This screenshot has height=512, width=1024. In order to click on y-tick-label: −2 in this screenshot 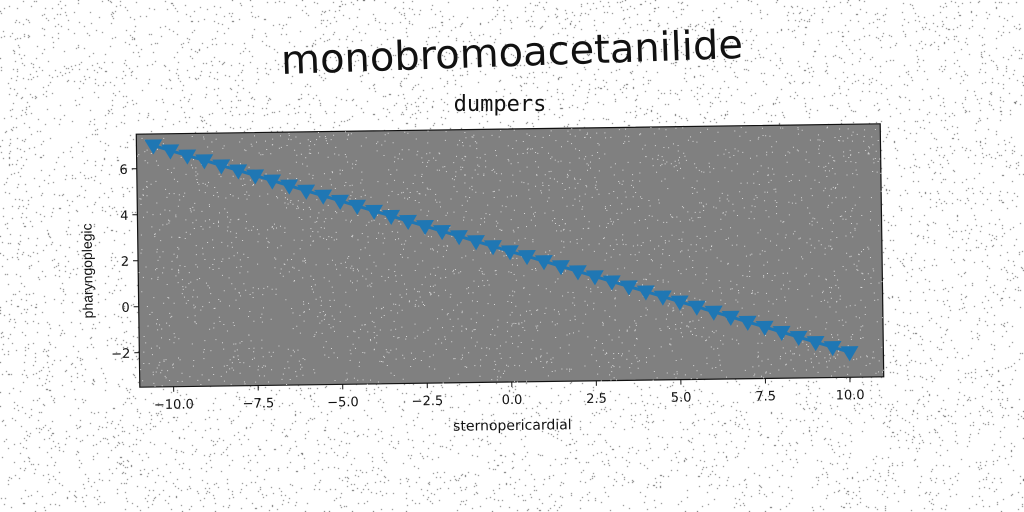, I will do `click(120, 354)`.